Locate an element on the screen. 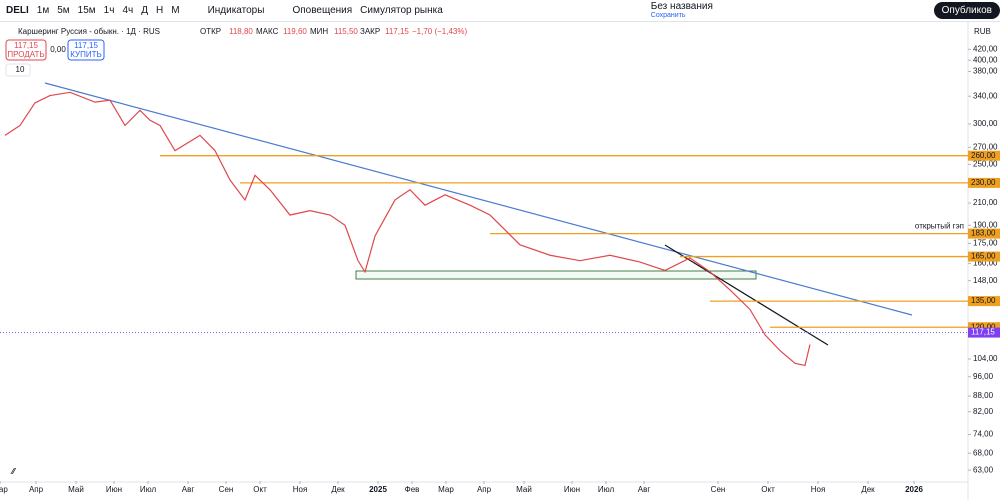 The image size is (1000, 500). y-tick-label: 420,00 is located at coordinates (985, 48).